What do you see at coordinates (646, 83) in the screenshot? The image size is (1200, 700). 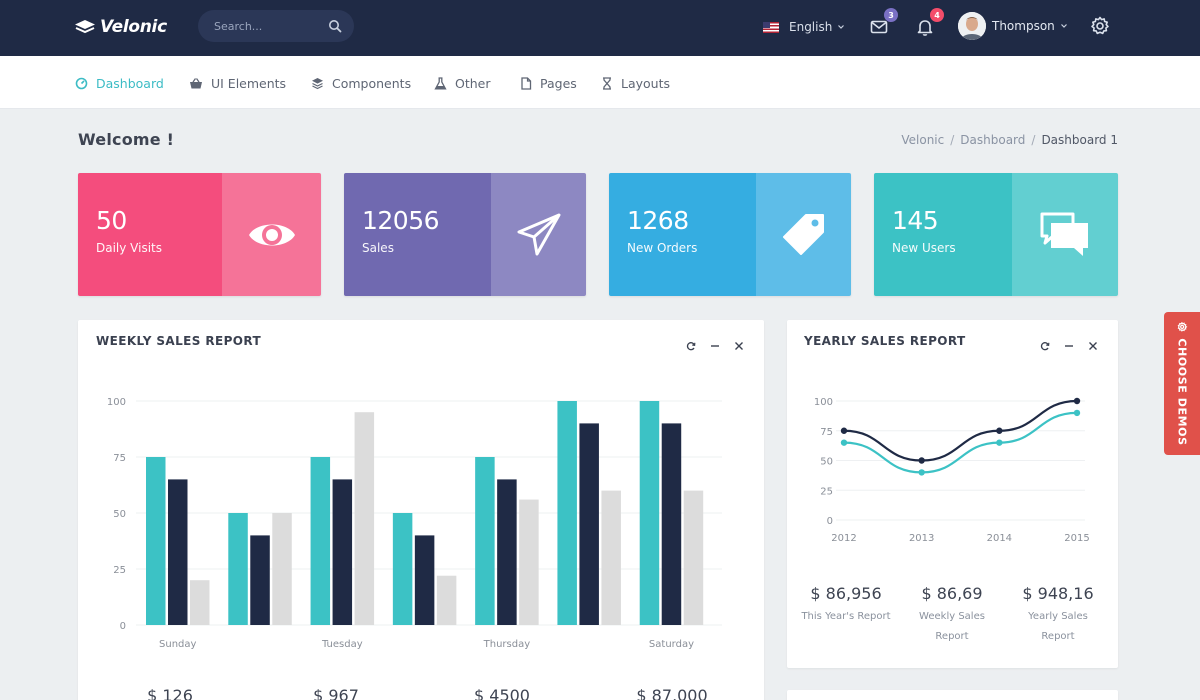 I see `nav-label: Layouts` at bounding box center [646, 83].